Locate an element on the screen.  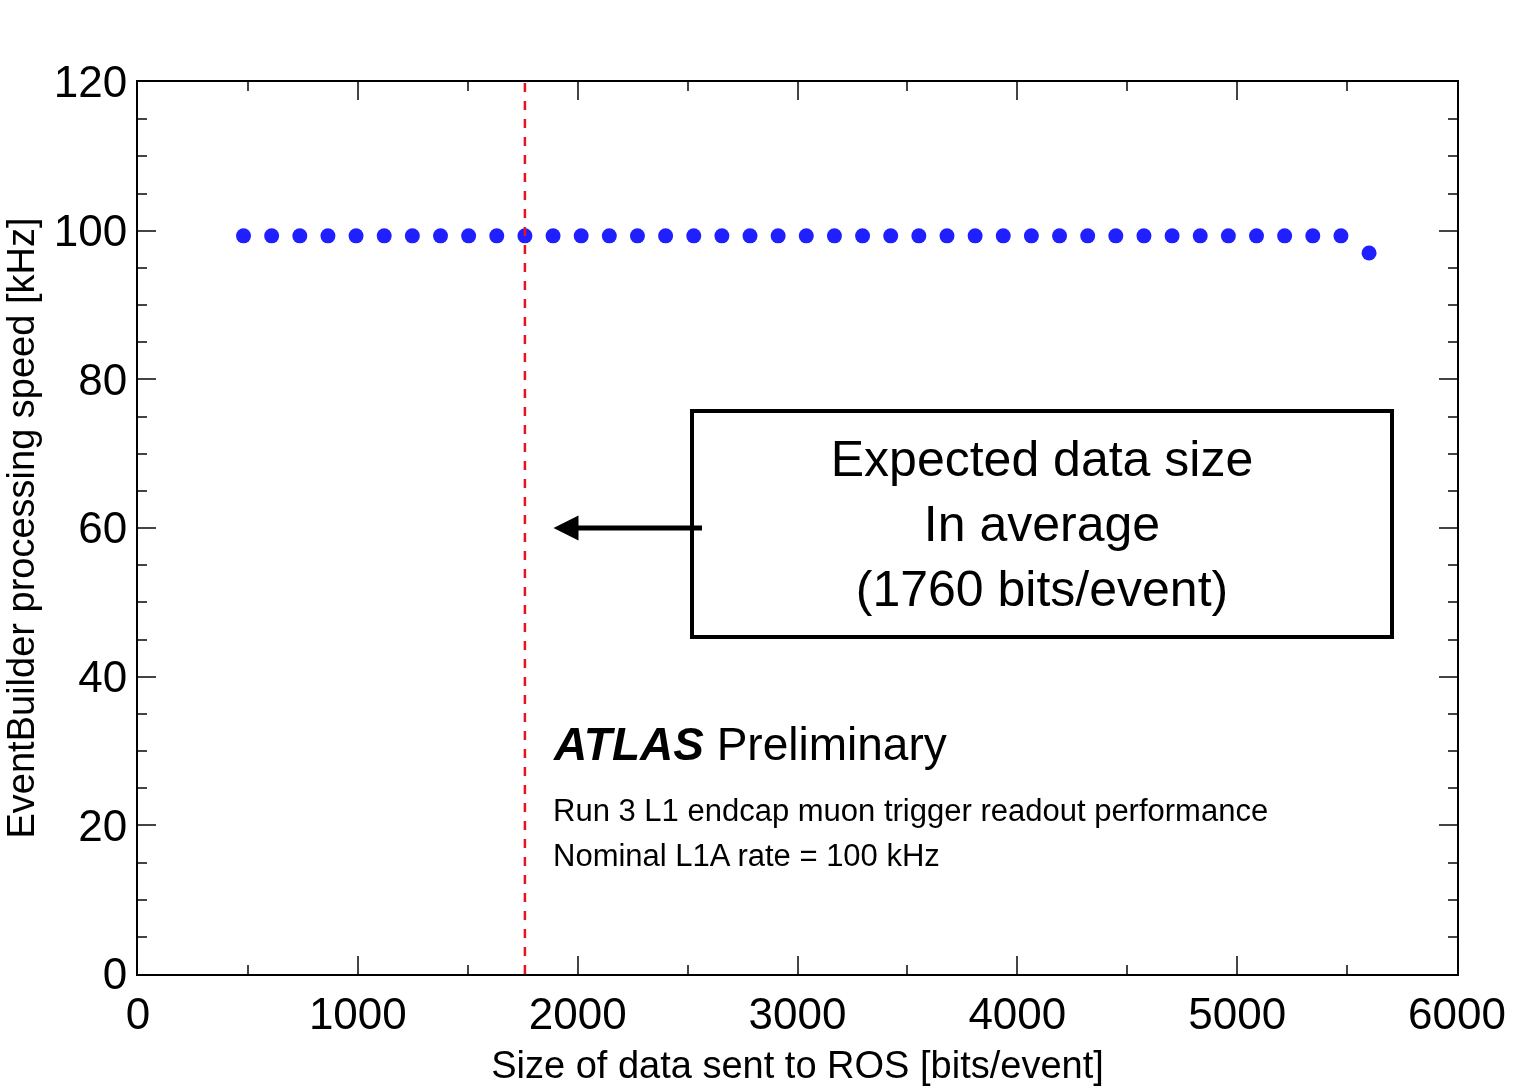
annotation: Nominal L1A rate = 100 kHz is located at coordinates (746, 855).